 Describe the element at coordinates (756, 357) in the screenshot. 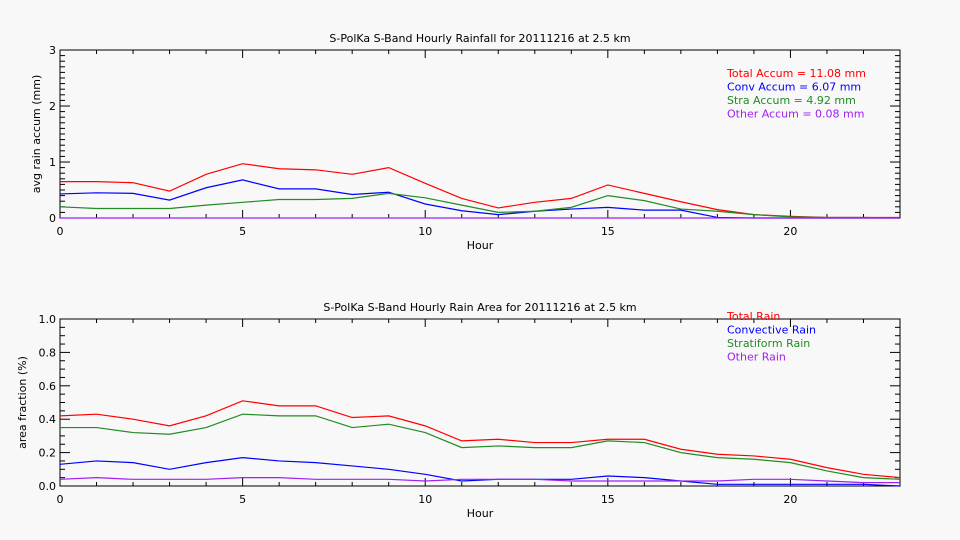

I see `legend-entry-other: Other Rain` at that location.